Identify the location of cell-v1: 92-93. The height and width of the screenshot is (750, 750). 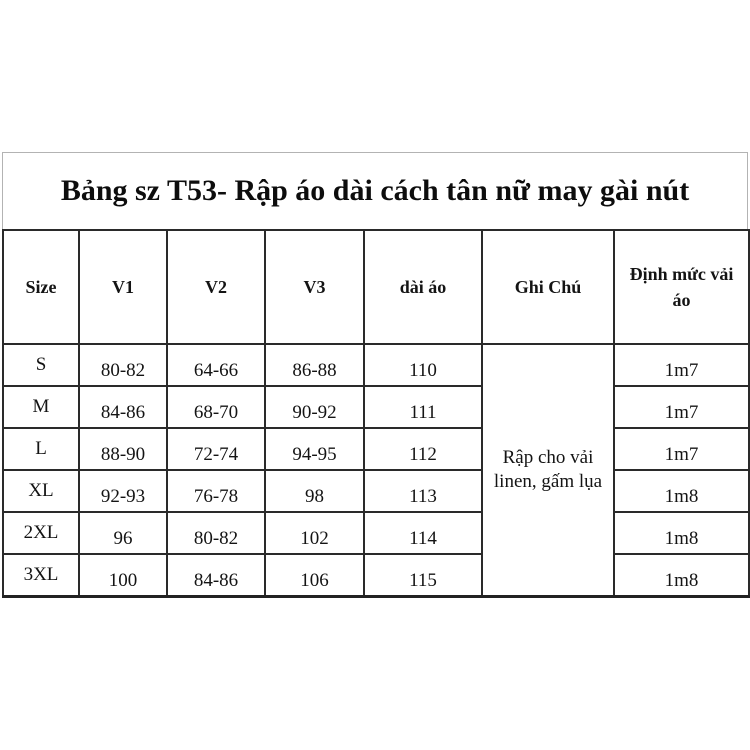
(123, 491).